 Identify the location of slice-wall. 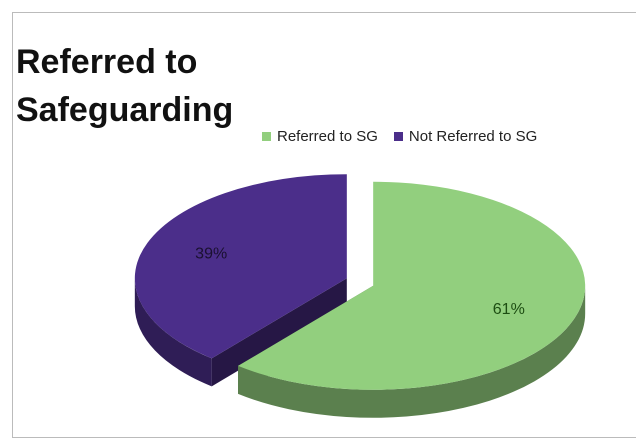
(173, 332).